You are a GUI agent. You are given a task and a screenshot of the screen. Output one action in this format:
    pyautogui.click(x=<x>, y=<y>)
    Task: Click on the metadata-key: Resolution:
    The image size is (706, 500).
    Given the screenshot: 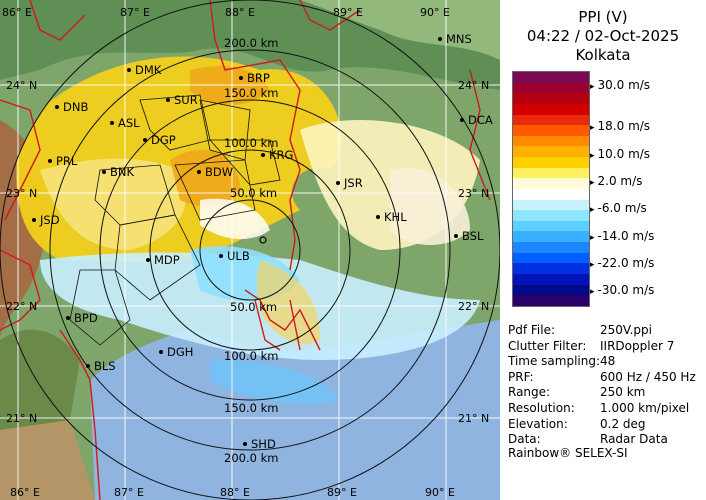 What is the action you would take?
    pyautogui.click(x=541, y=407)
    